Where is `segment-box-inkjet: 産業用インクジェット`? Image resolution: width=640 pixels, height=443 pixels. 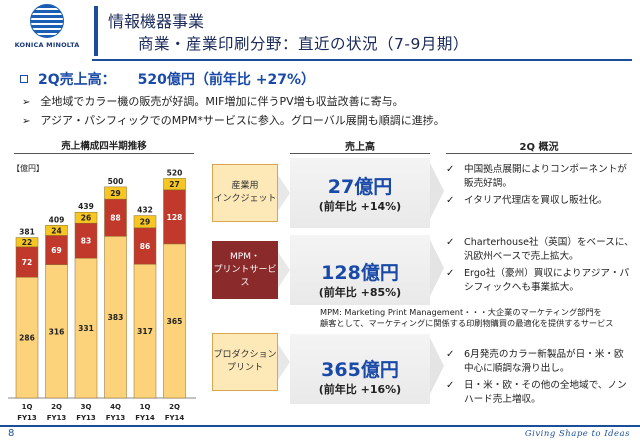
segment-box-inkjet: 産業用インクジェット is located at coordinates (245, 193).